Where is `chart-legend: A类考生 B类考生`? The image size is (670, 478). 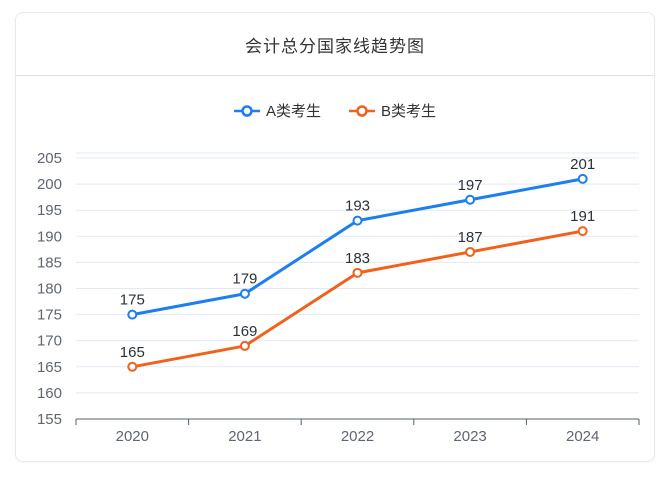
chart-legend: A类考生 B类考生 is located at coordinates (335, 110).